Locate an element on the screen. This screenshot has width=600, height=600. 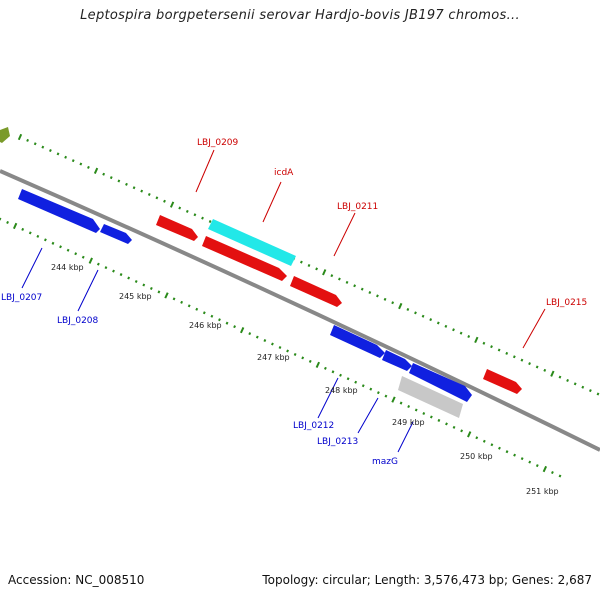
leader-icdA is located at coordinates (272, 202).